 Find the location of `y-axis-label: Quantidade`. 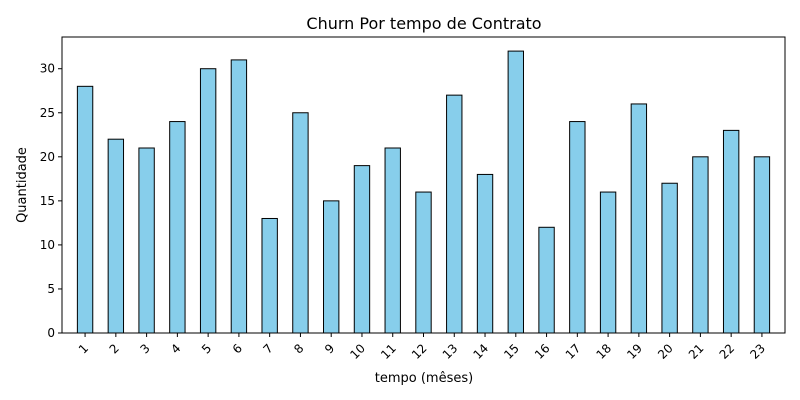

y-axis-label: Quantidade is located at coordinates (22, 185).